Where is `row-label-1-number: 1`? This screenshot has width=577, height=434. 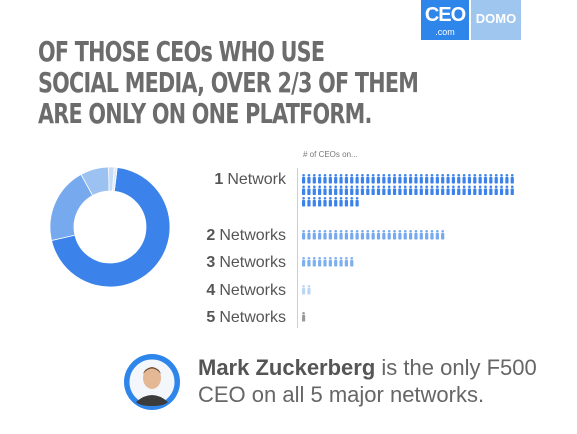 row-label-1-number: 1 is located at coordinates (219, 179).